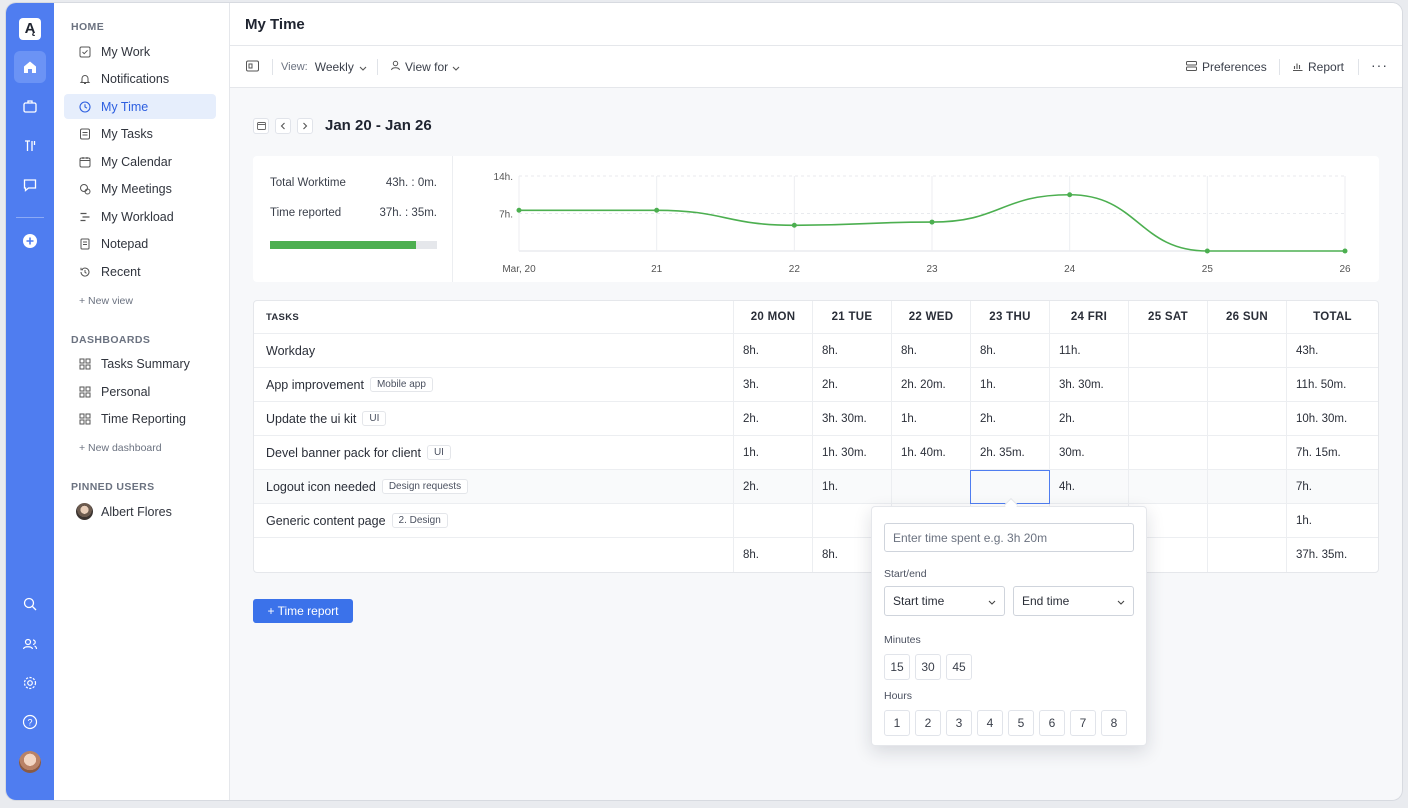 Image resolution: width=1408 pixels, height=808 pixels. Describe the element at coordinates (1073, 601) in the screenshot. I see `end-time-select: End time` at that location.